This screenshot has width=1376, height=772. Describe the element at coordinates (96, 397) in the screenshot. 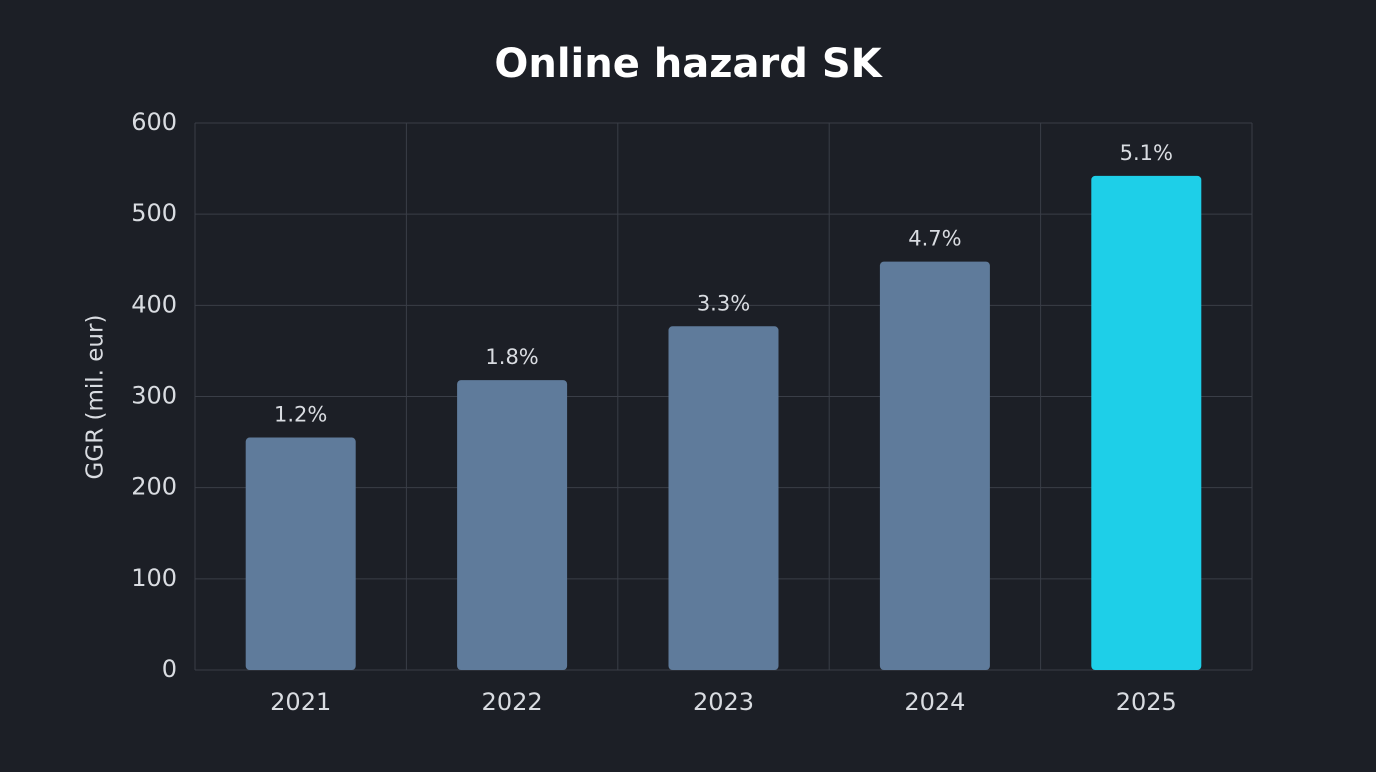

I see `y-axis-label: GGR (mil. eur)` at that location.